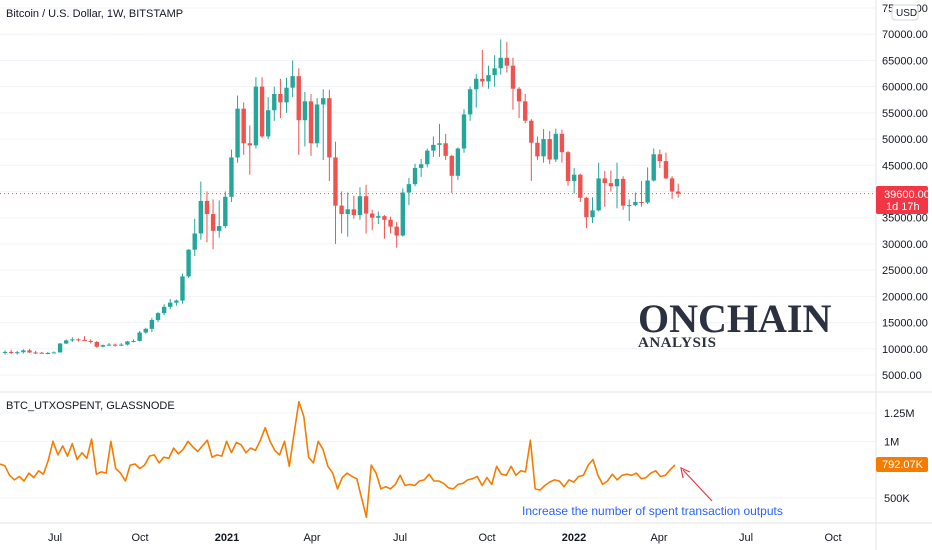 This screenshot has height=550, width=932. I want to click on price-axis-tick: 45000.00, so click(905, 166).